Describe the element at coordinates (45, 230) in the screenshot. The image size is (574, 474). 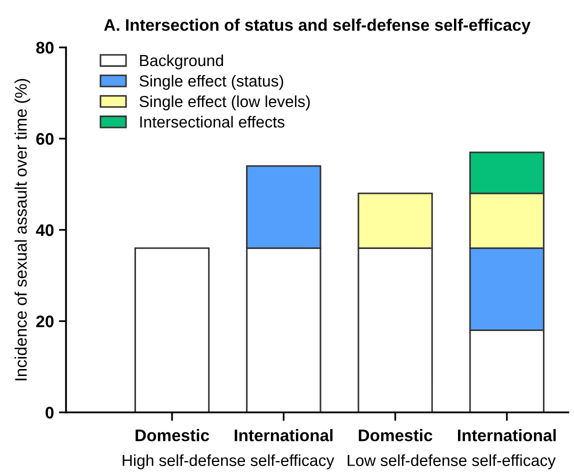
I see `y-tick-label: 40` at that location.